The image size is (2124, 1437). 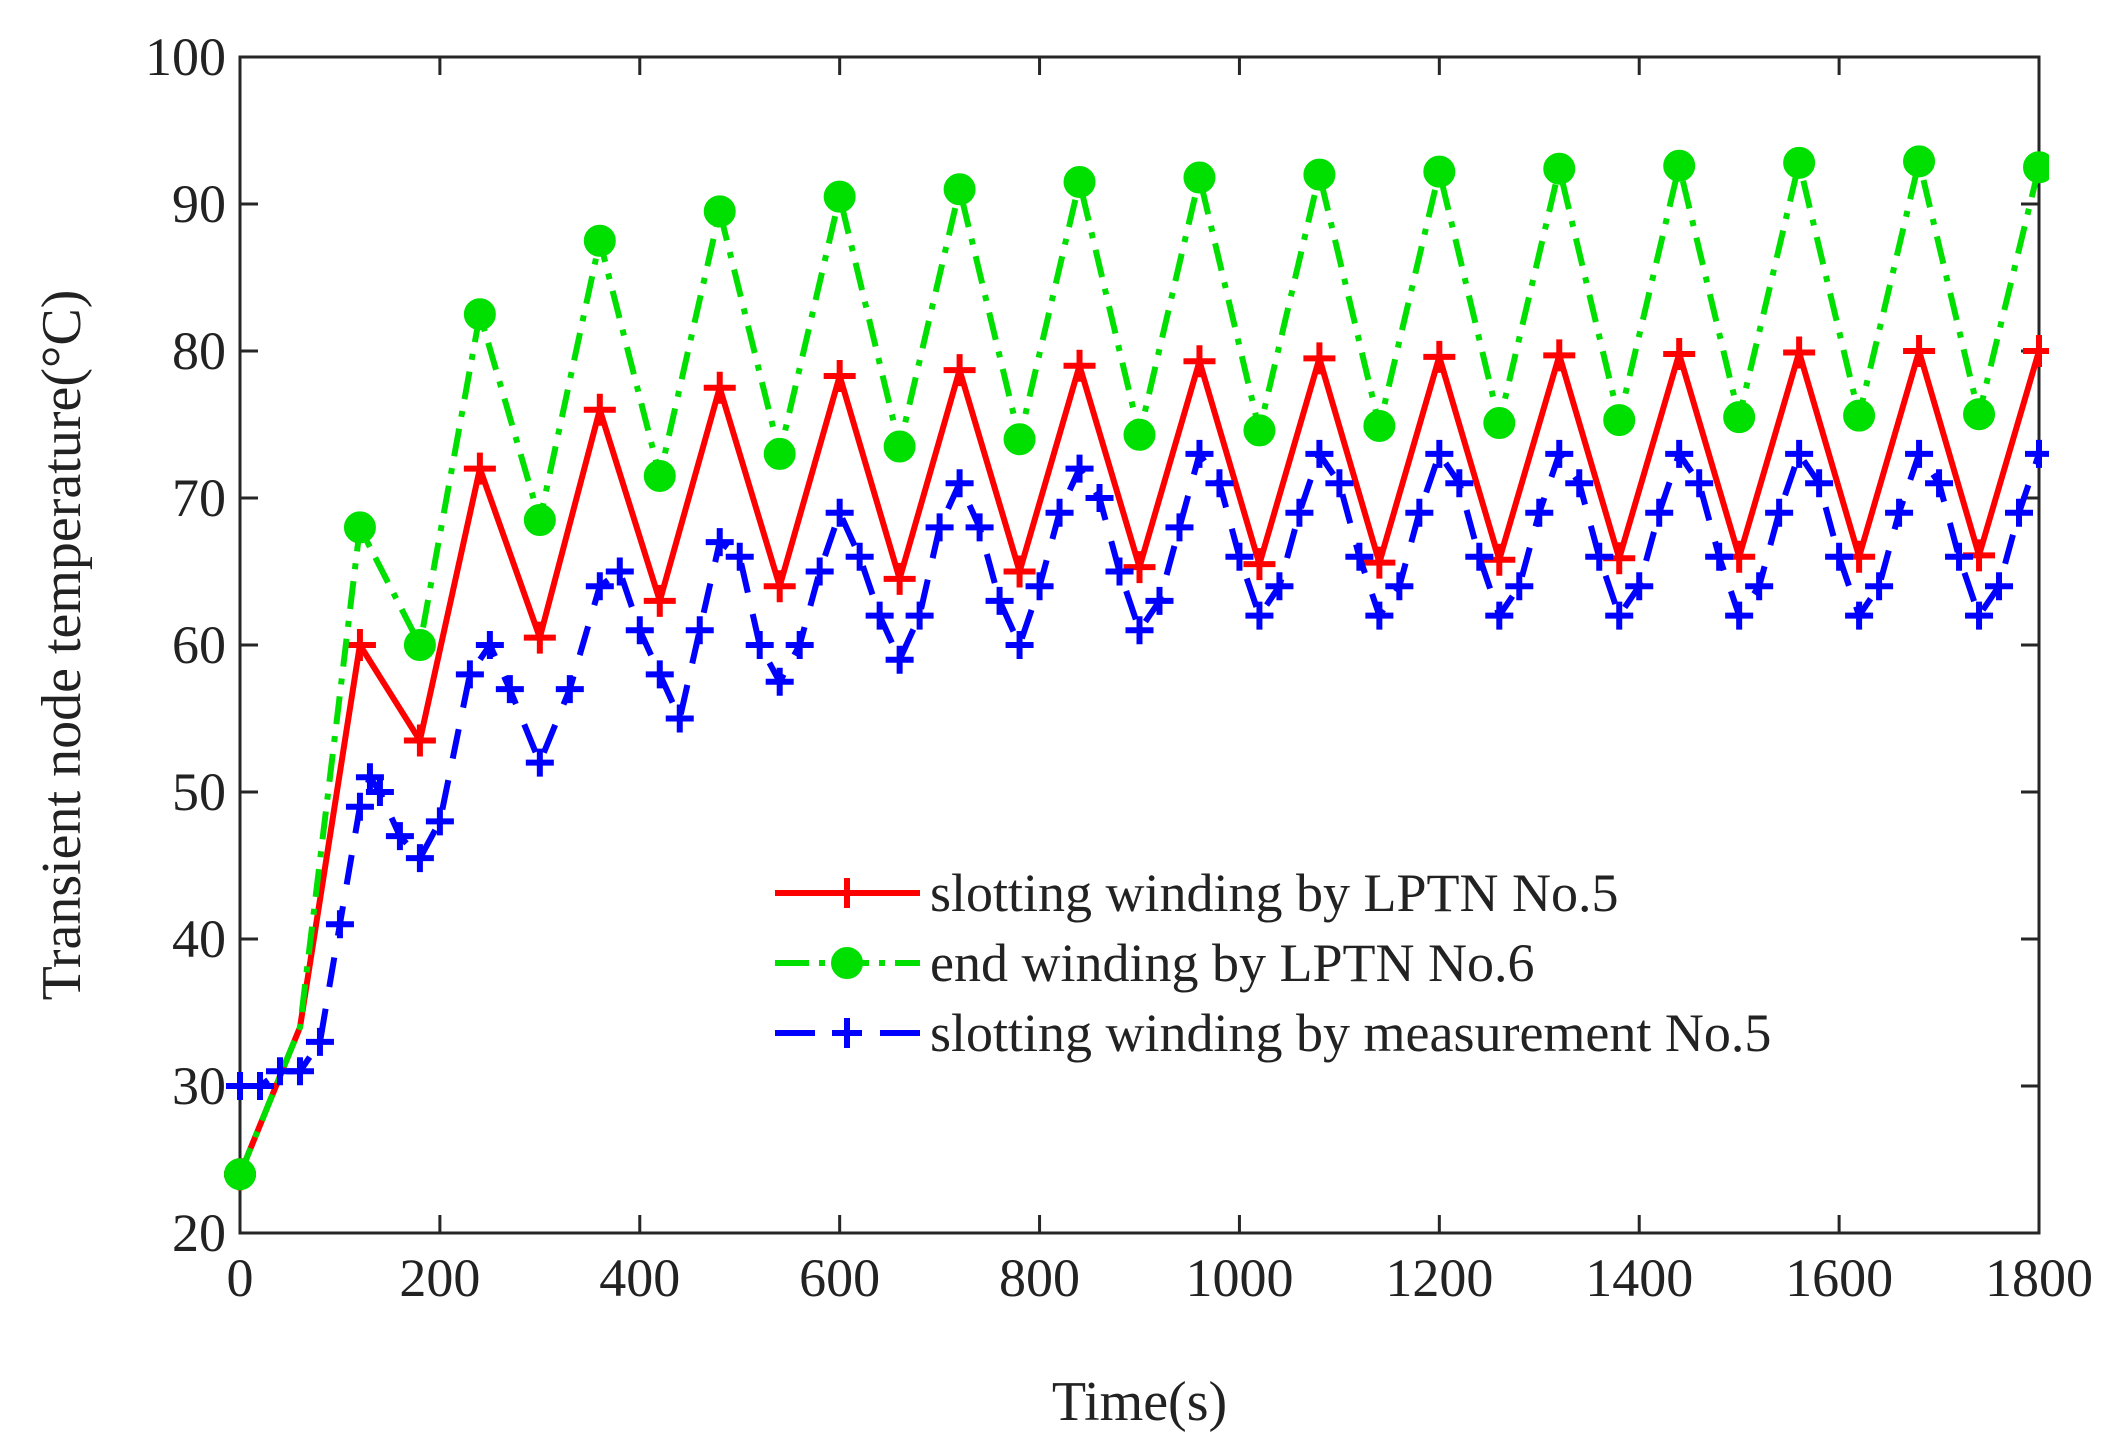 I want to click on x-tick-label: 1200, so click(x=1439, y=1278).